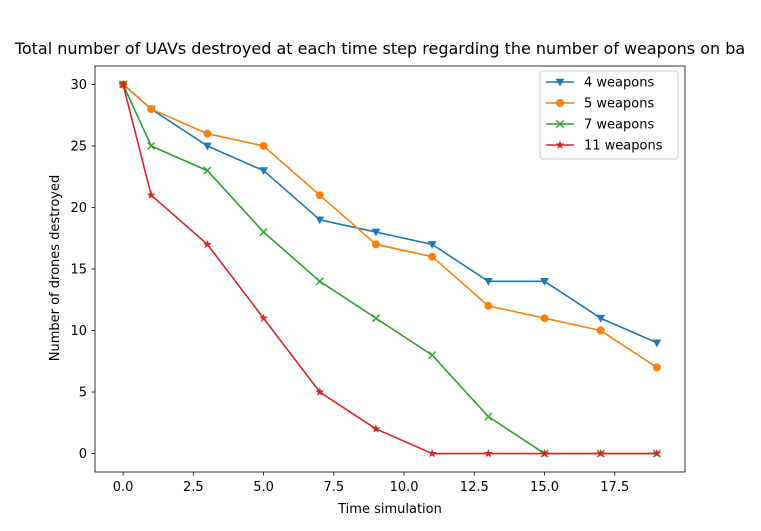  Describe the element at coordinates (619, 125) in the screenshot. I see `legend-label: 7 weapons` at that location.